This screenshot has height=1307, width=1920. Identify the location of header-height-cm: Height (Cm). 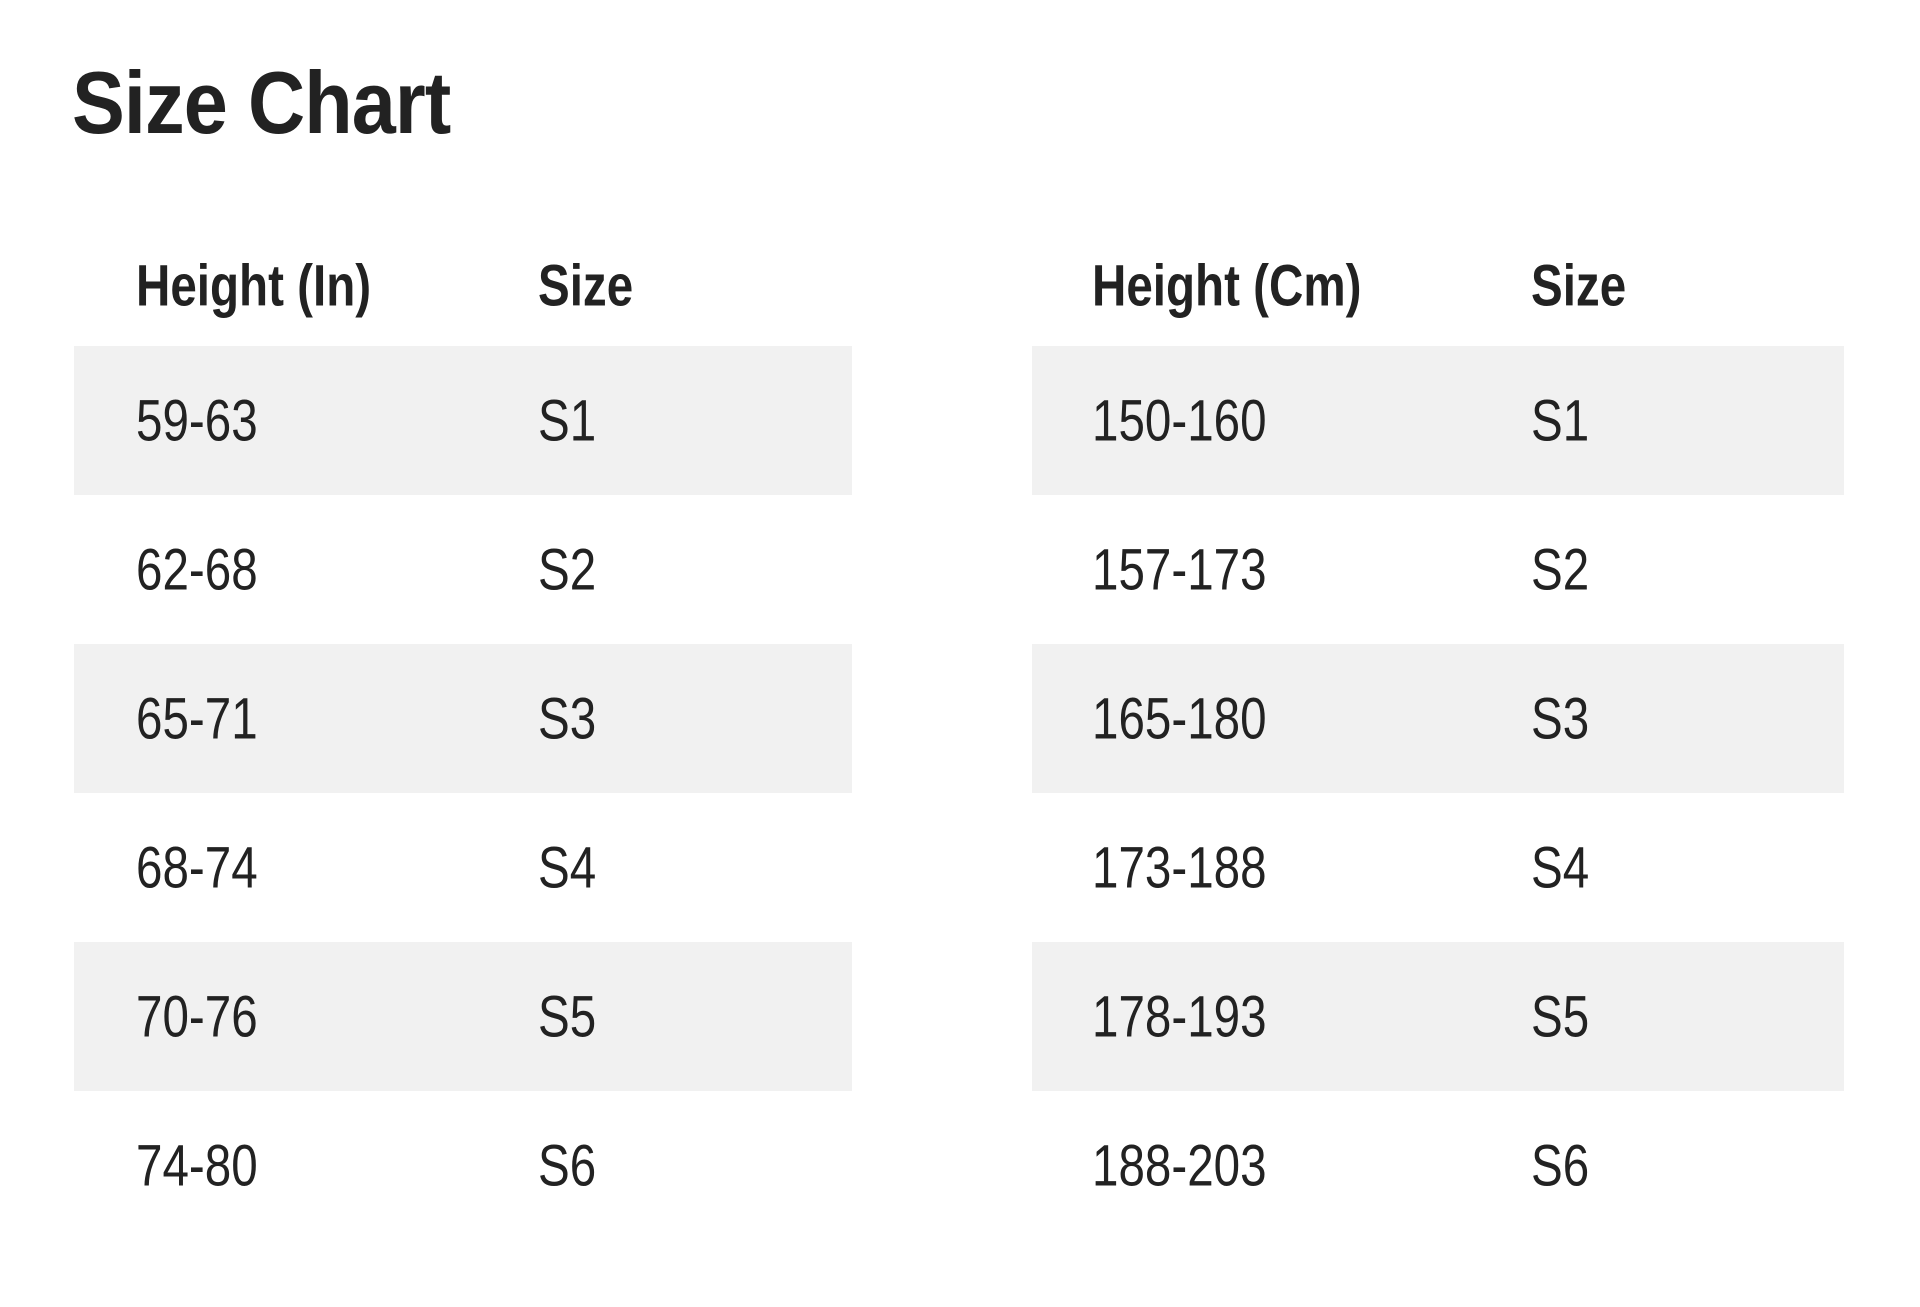
(1227, 286).